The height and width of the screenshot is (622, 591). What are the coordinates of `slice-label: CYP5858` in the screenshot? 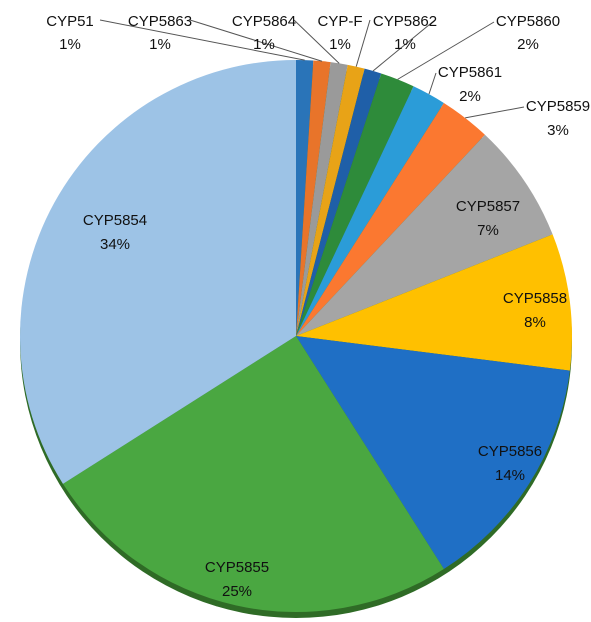 It's located at (535, 298).